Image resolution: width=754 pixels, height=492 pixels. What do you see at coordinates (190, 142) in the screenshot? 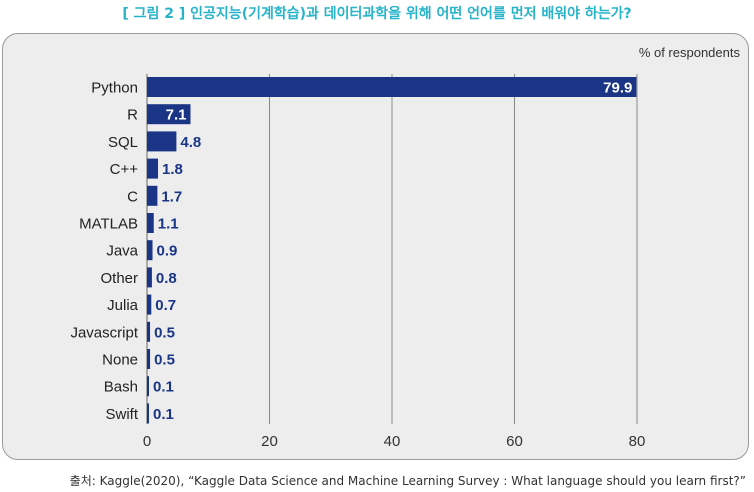
I see `value-label: 4.8` at bounding box center [190, 142].